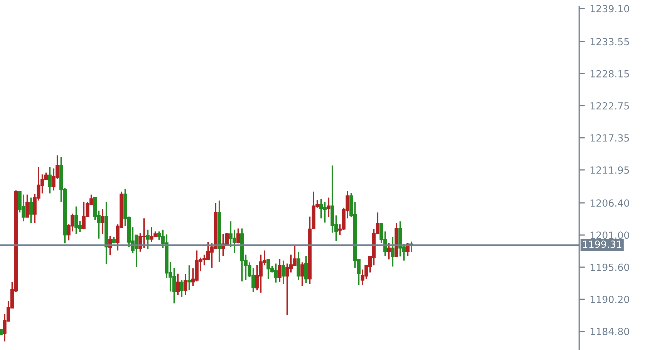  Describe the element at coordinates (610, 42) in the screenshot. I see `y-tick-label: 1233.55` at that location.